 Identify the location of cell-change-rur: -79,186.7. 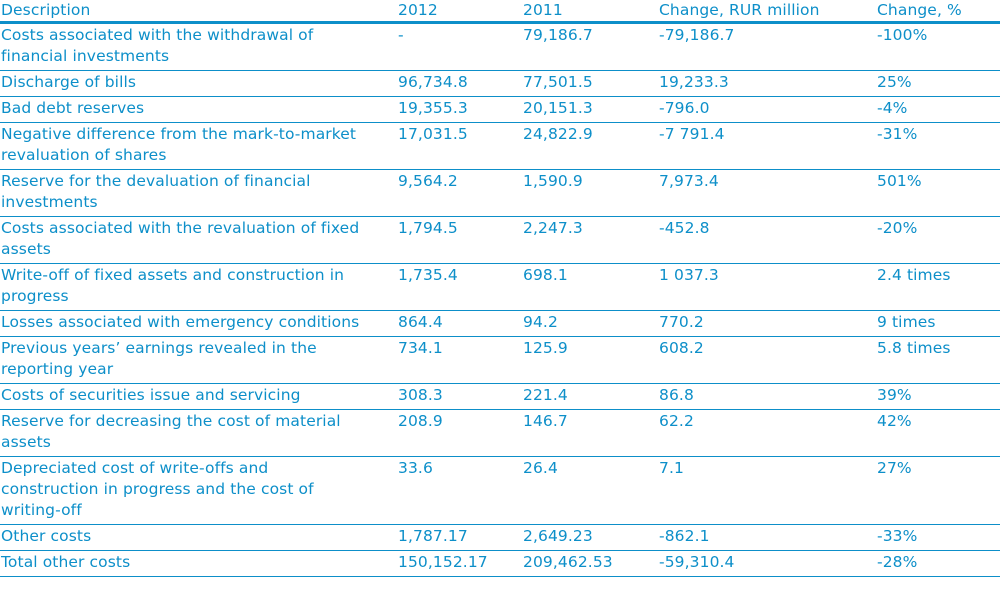
(767, 46).